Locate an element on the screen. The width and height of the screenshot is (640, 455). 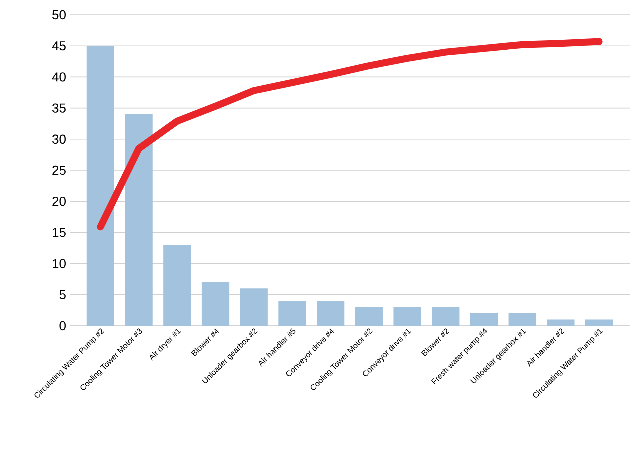
y-tick-label: 20 is located at coordinates (59, 201).